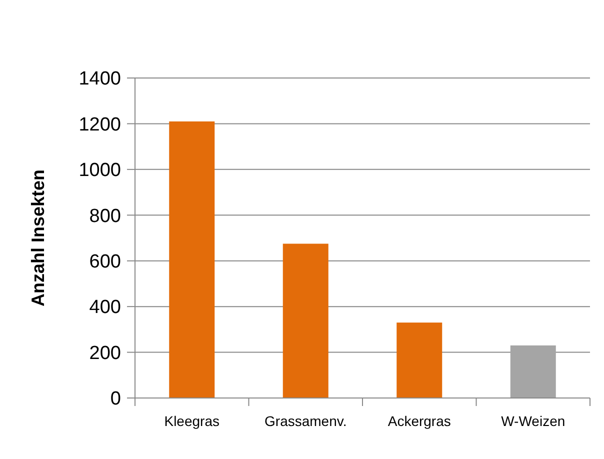 This screenshot has height=459, width=604. Describe the element at coordinates (533, 421) in the screenshot. I see `x-tick-label: W-Weizen` at that location.